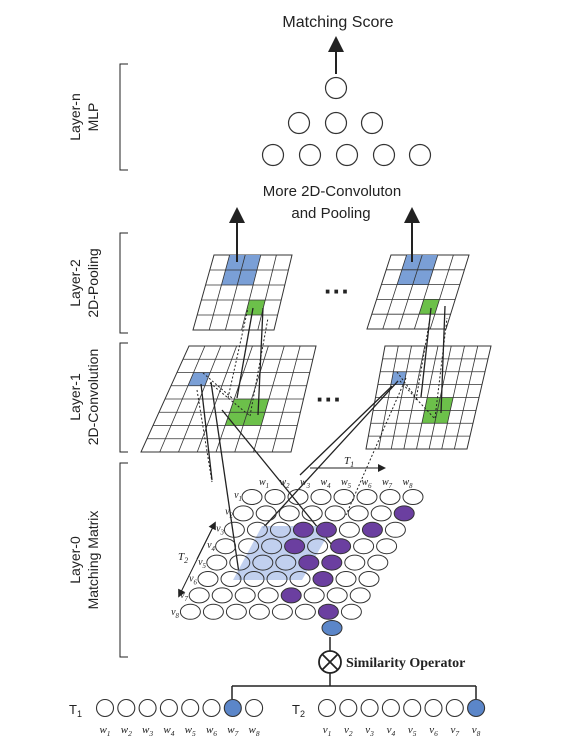 The image size is (563, 755). What do you see at coordinates (220, 529) in the screenshot?
I see `matrix-row-label: v3` at bounding box center [220, 529].